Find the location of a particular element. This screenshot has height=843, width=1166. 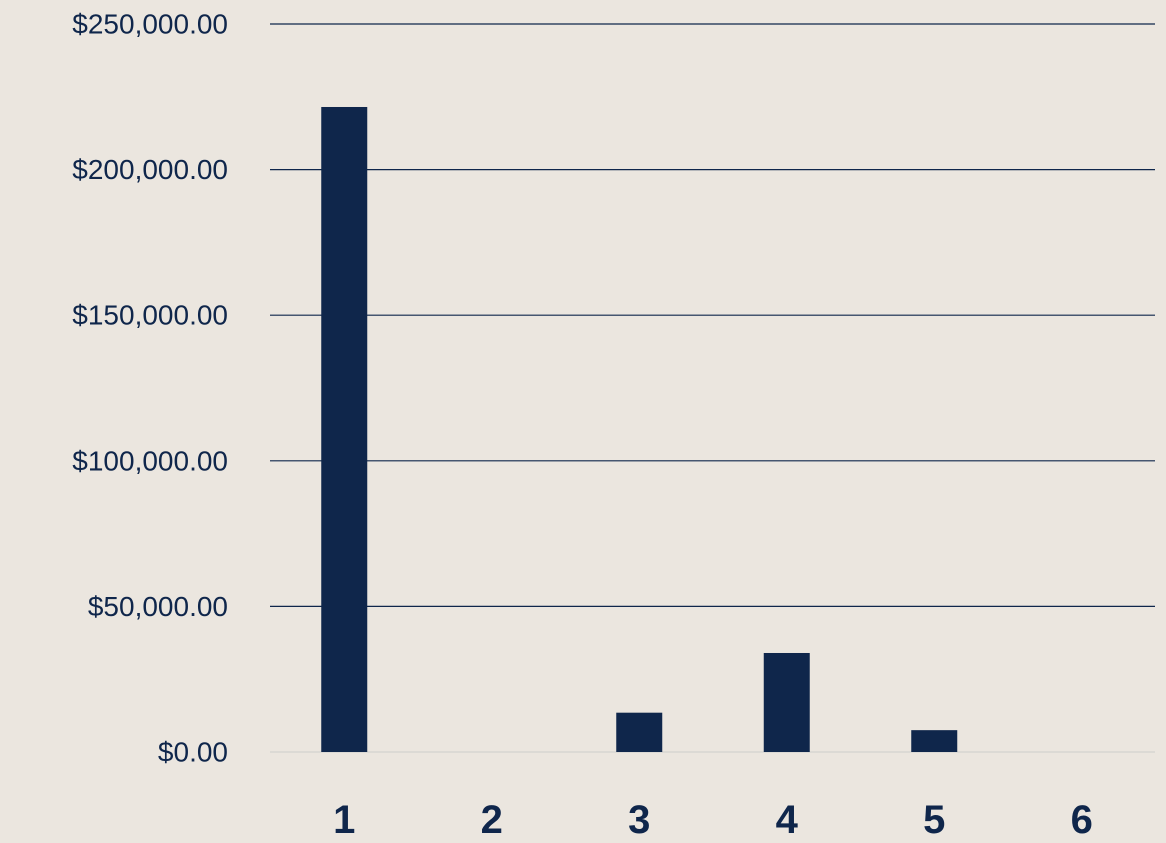

y-tick-label: $0.00 is located at coordinates (193, 752).